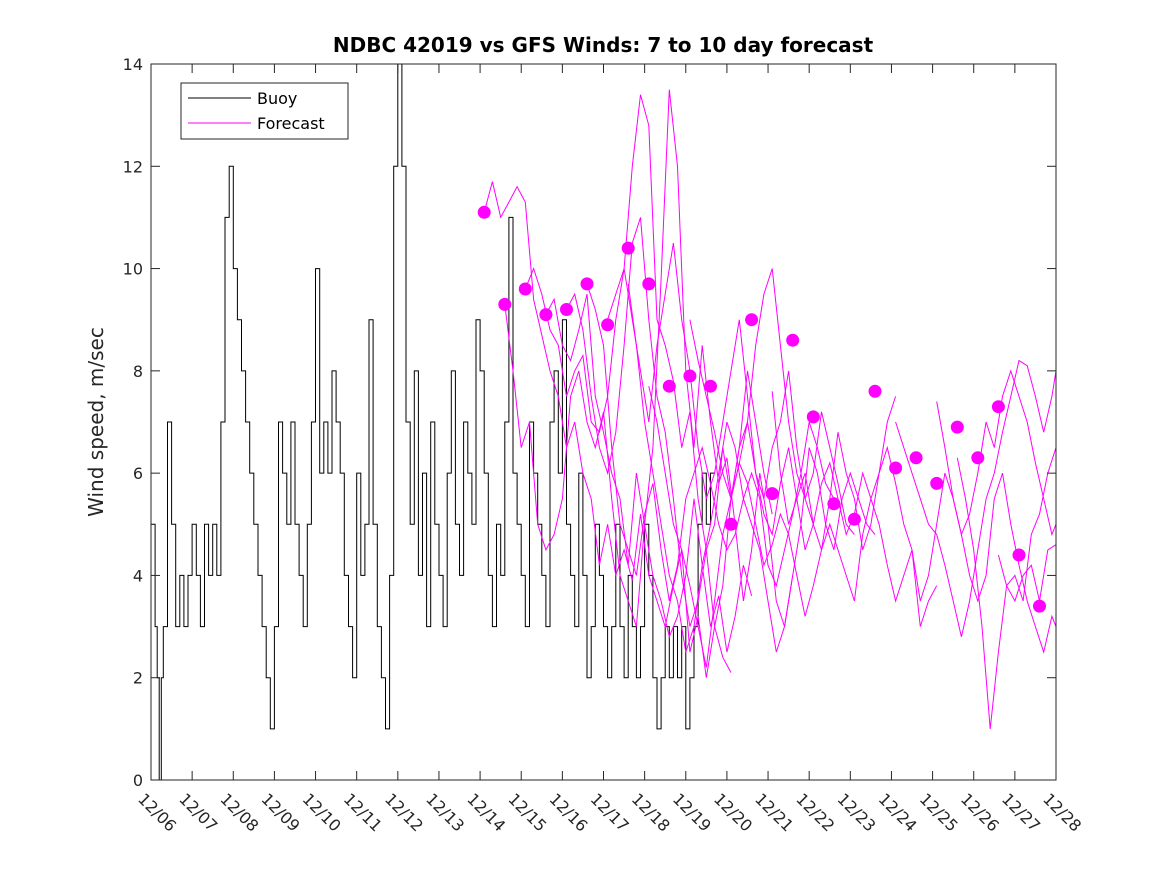  Describe the element at coordinates (138, 780) in the screenshot. I see `y-tick-label: 0` at that location.